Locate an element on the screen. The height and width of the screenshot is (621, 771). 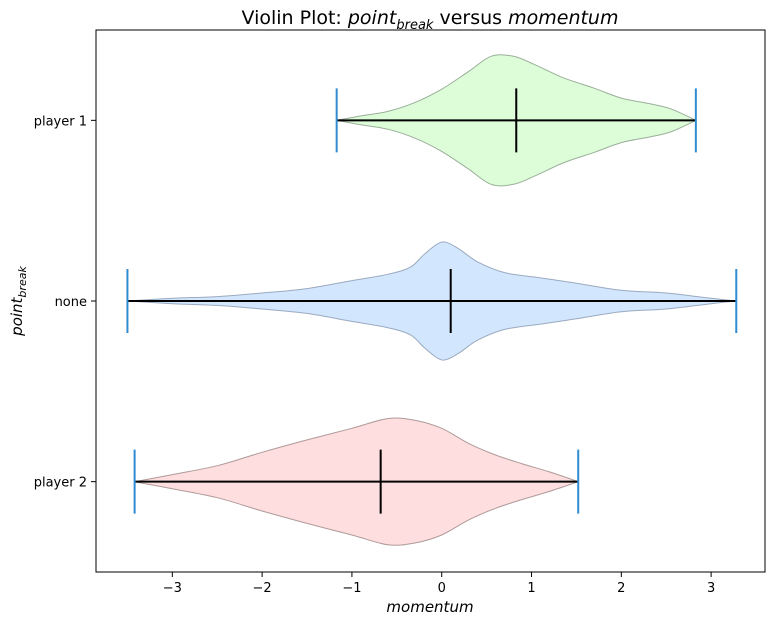
title-middle: versus is located at coordinates (470, 18).